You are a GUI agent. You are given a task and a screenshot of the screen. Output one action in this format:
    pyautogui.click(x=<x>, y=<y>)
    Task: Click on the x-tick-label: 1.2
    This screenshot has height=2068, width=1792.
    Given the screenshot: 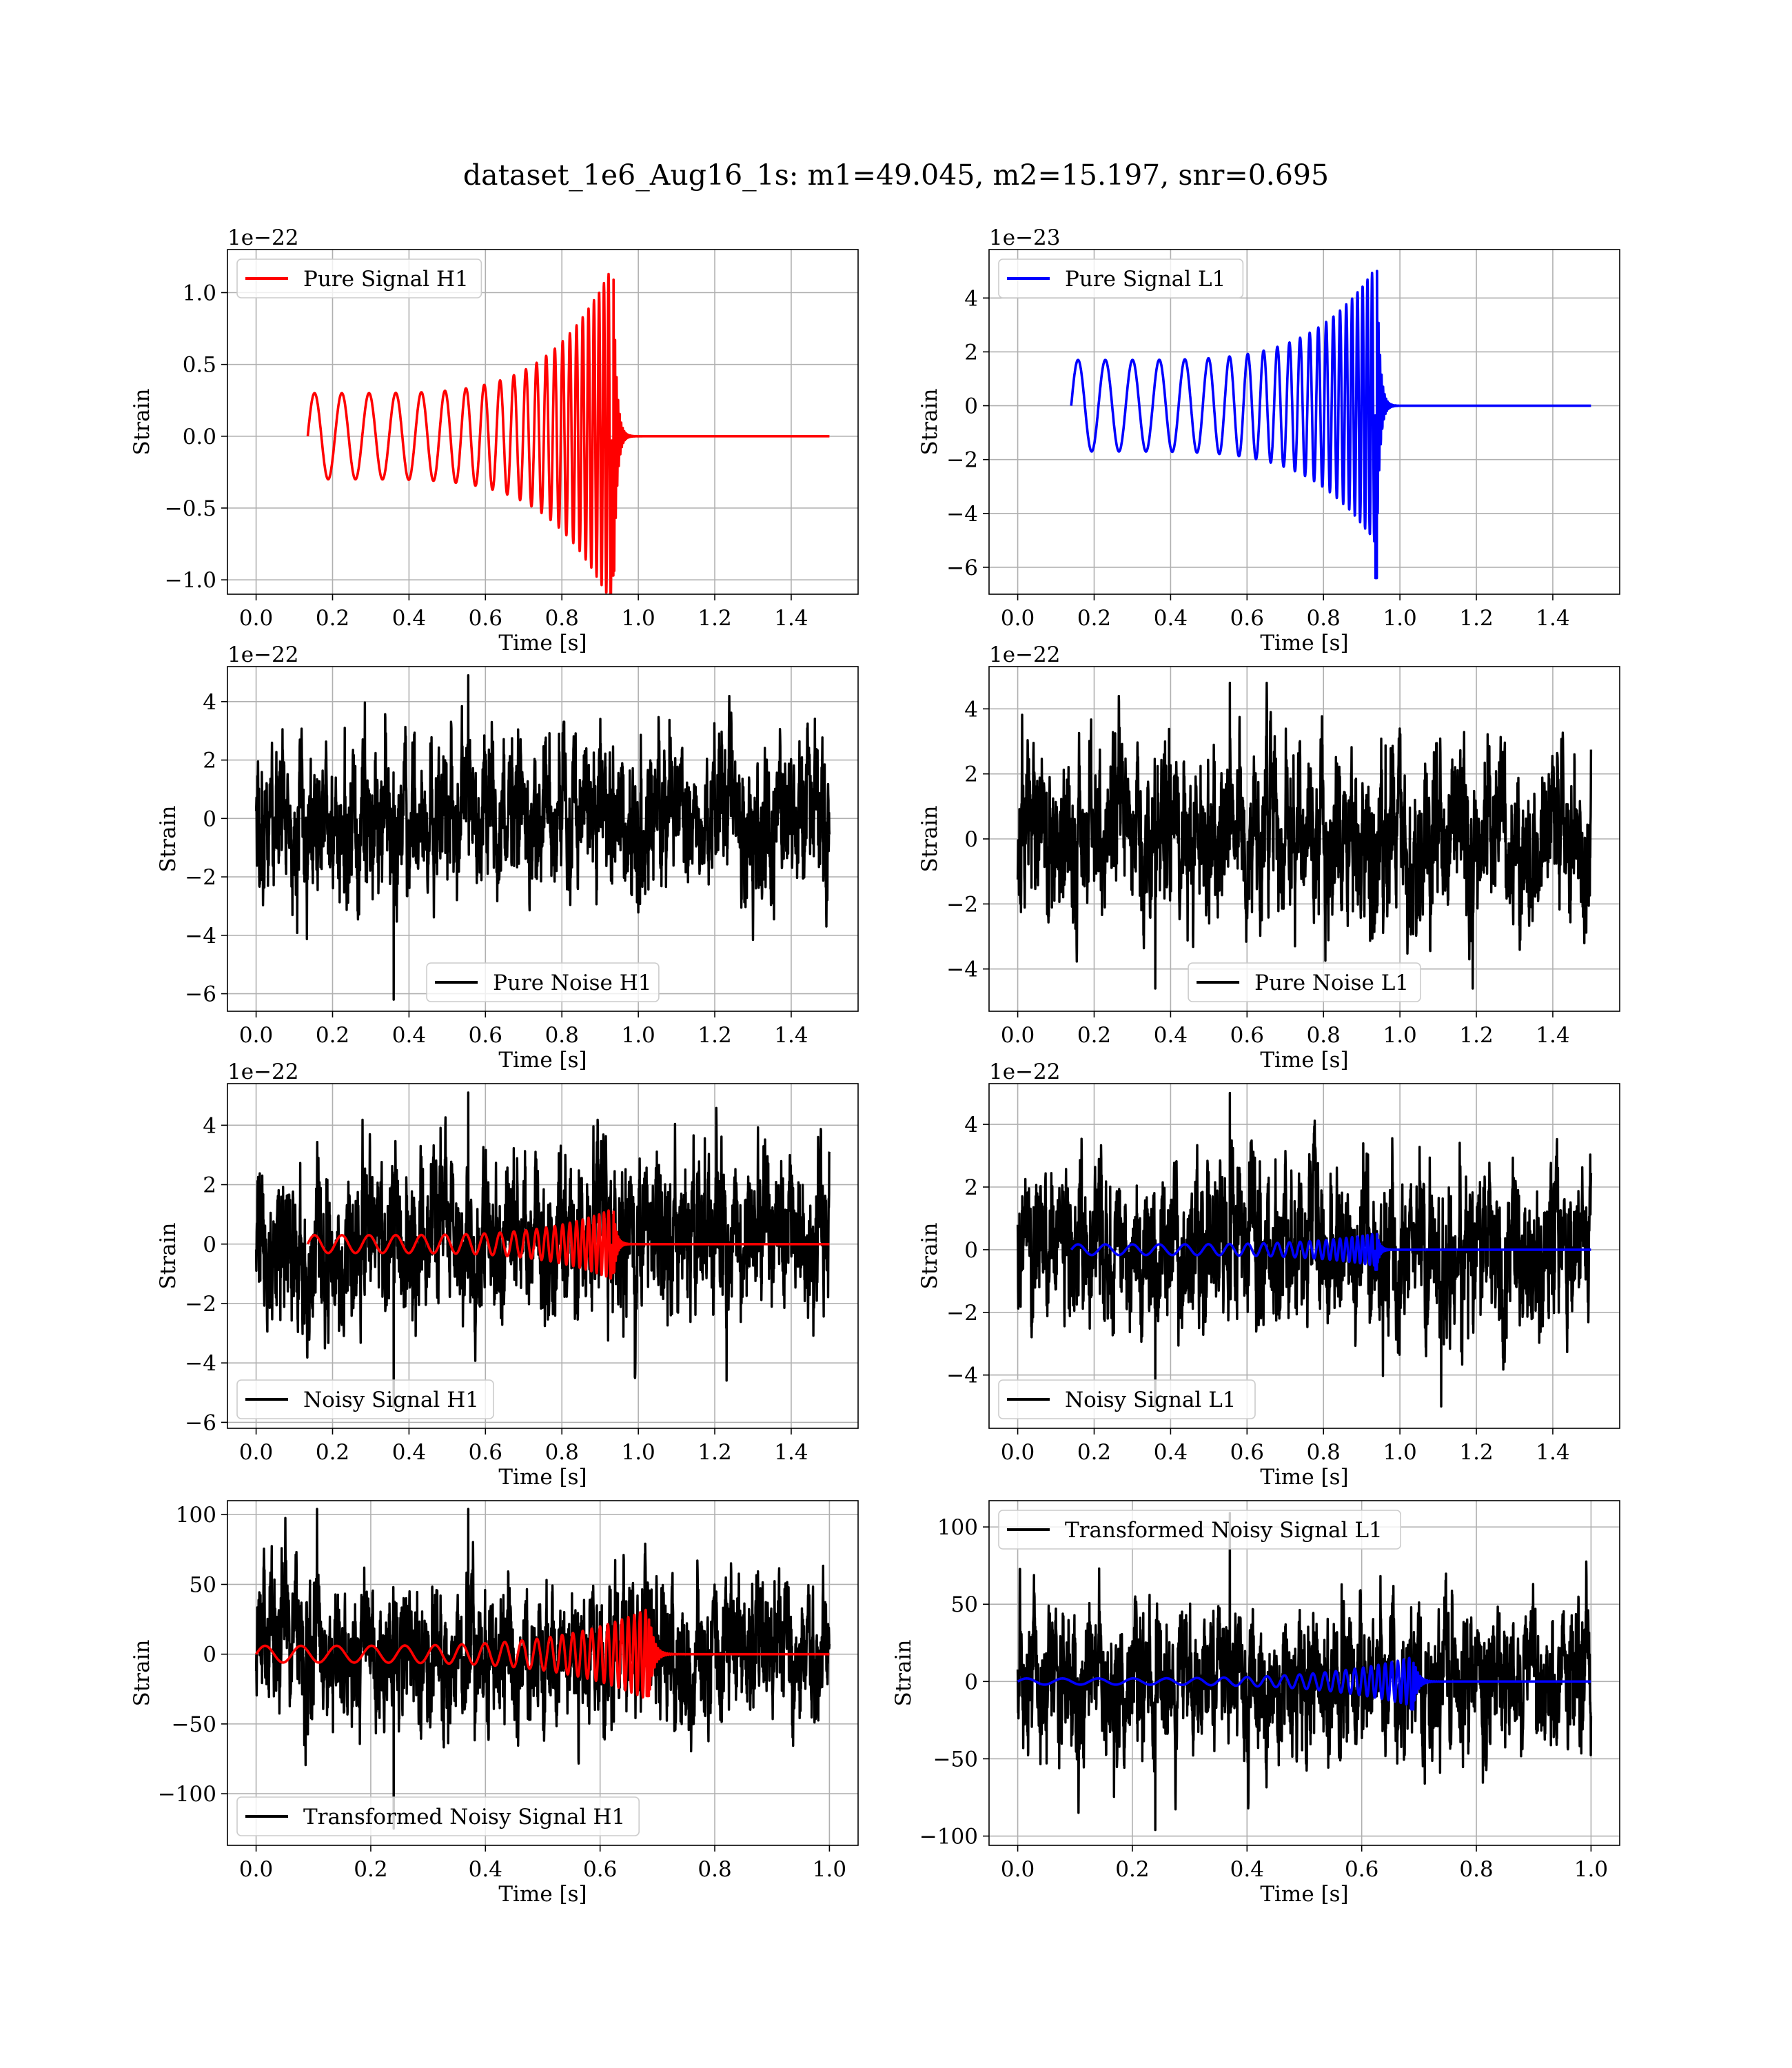 What is the action you would take?
    pyautogui.click(x=1476, y=1452)
    